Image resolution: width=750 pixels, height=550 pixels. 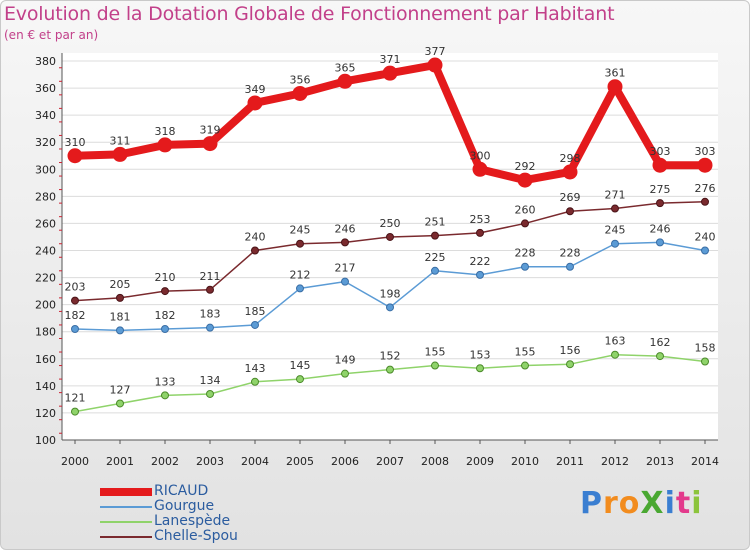 I want to click on x-tick-label: 2004, so click(x=255, y=461).